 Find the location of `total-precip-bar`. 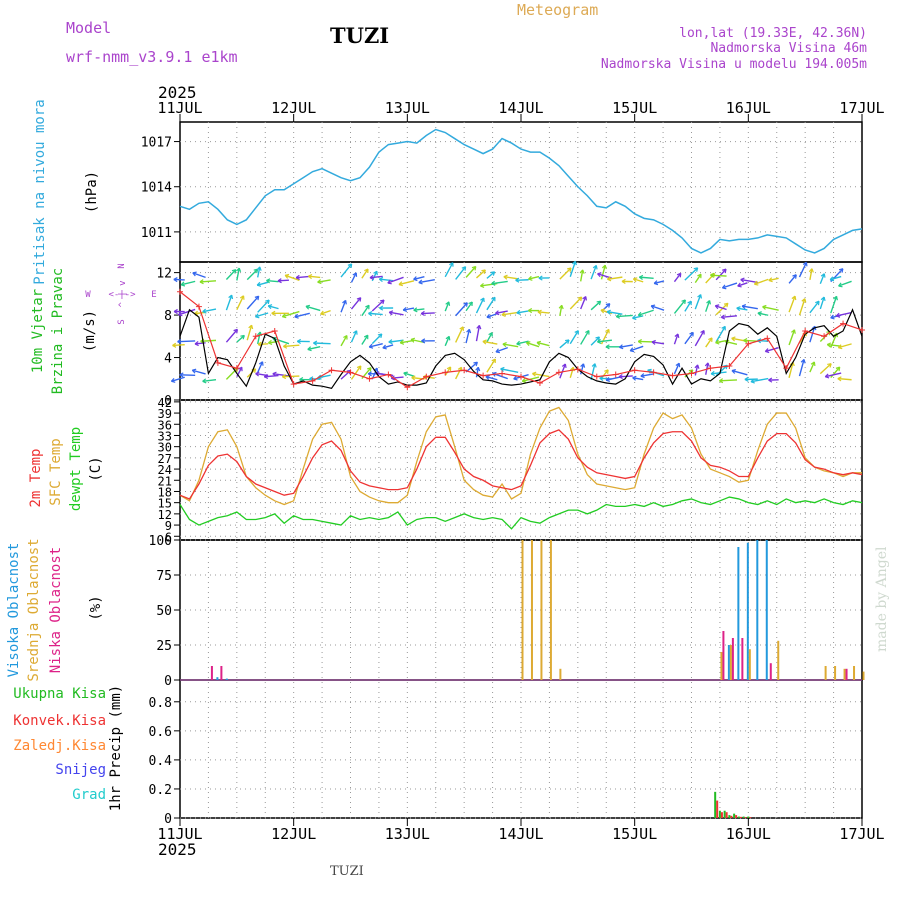

total-precip-bar is located at coordinates (748, 817).